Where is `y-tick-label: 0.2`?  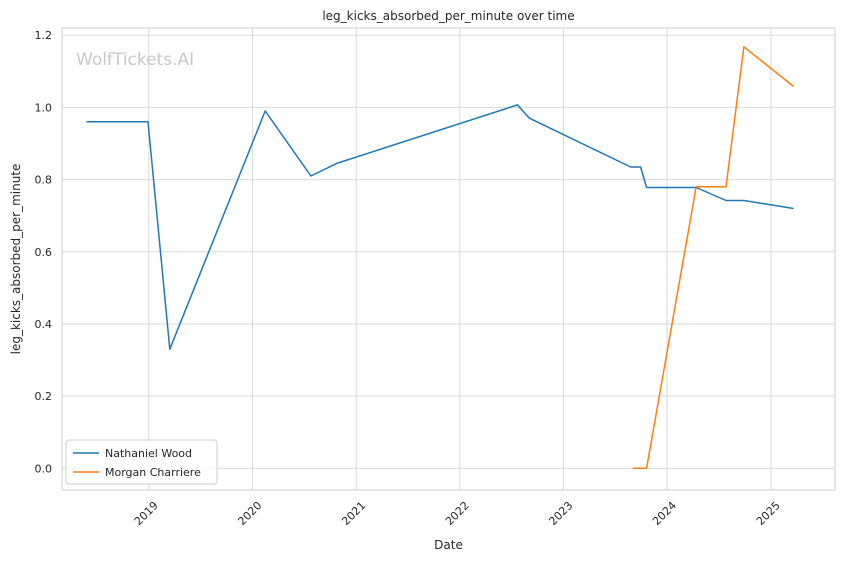
y-tick-label: 0.2 is located at coordinates (44, 396).